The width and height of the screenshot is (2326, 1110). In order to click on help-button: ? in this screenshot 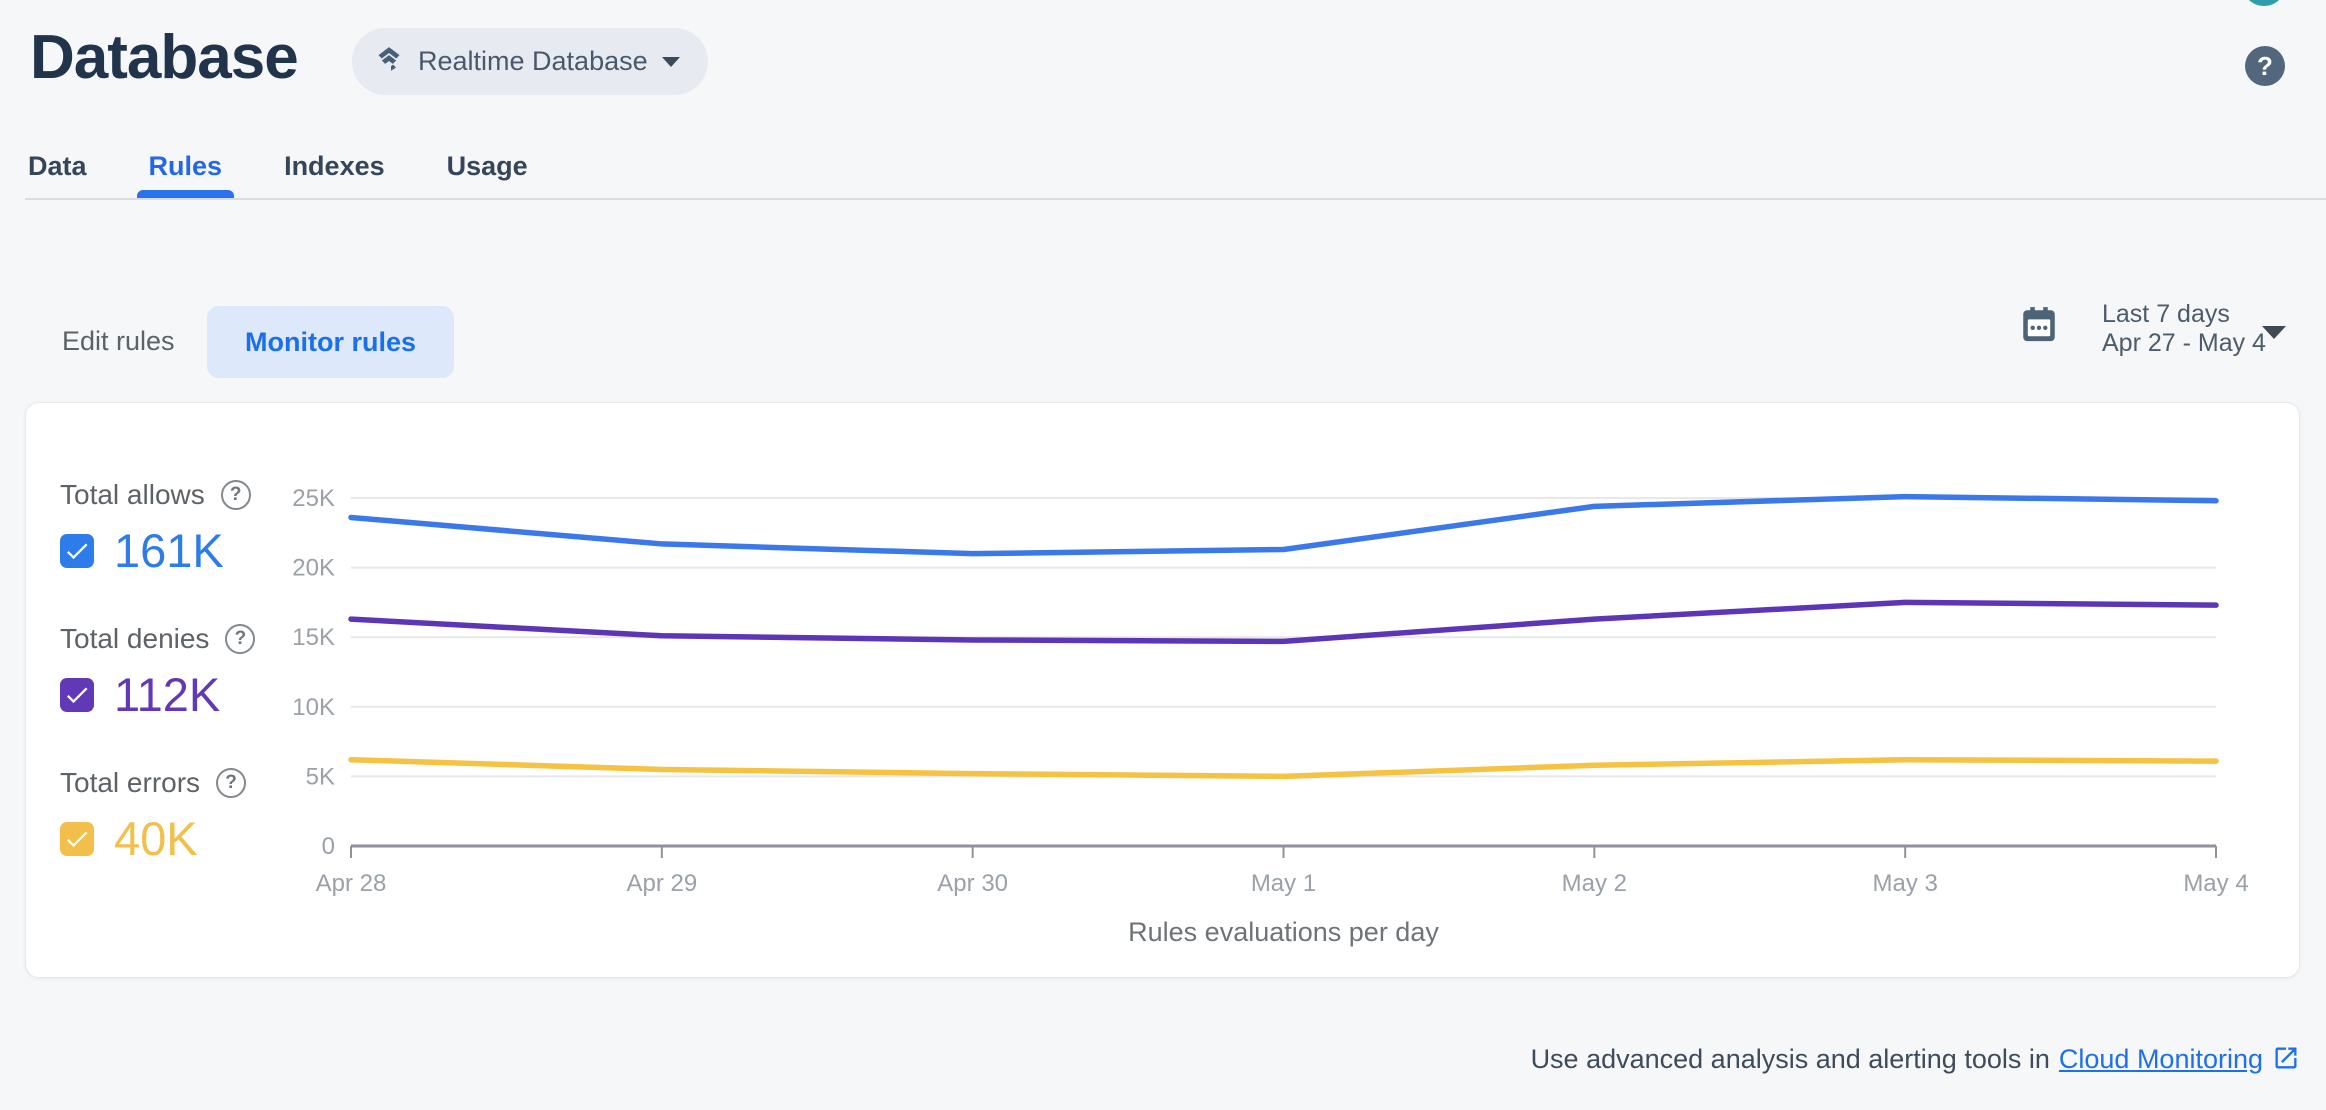, I will do `click(2265, 66)`.